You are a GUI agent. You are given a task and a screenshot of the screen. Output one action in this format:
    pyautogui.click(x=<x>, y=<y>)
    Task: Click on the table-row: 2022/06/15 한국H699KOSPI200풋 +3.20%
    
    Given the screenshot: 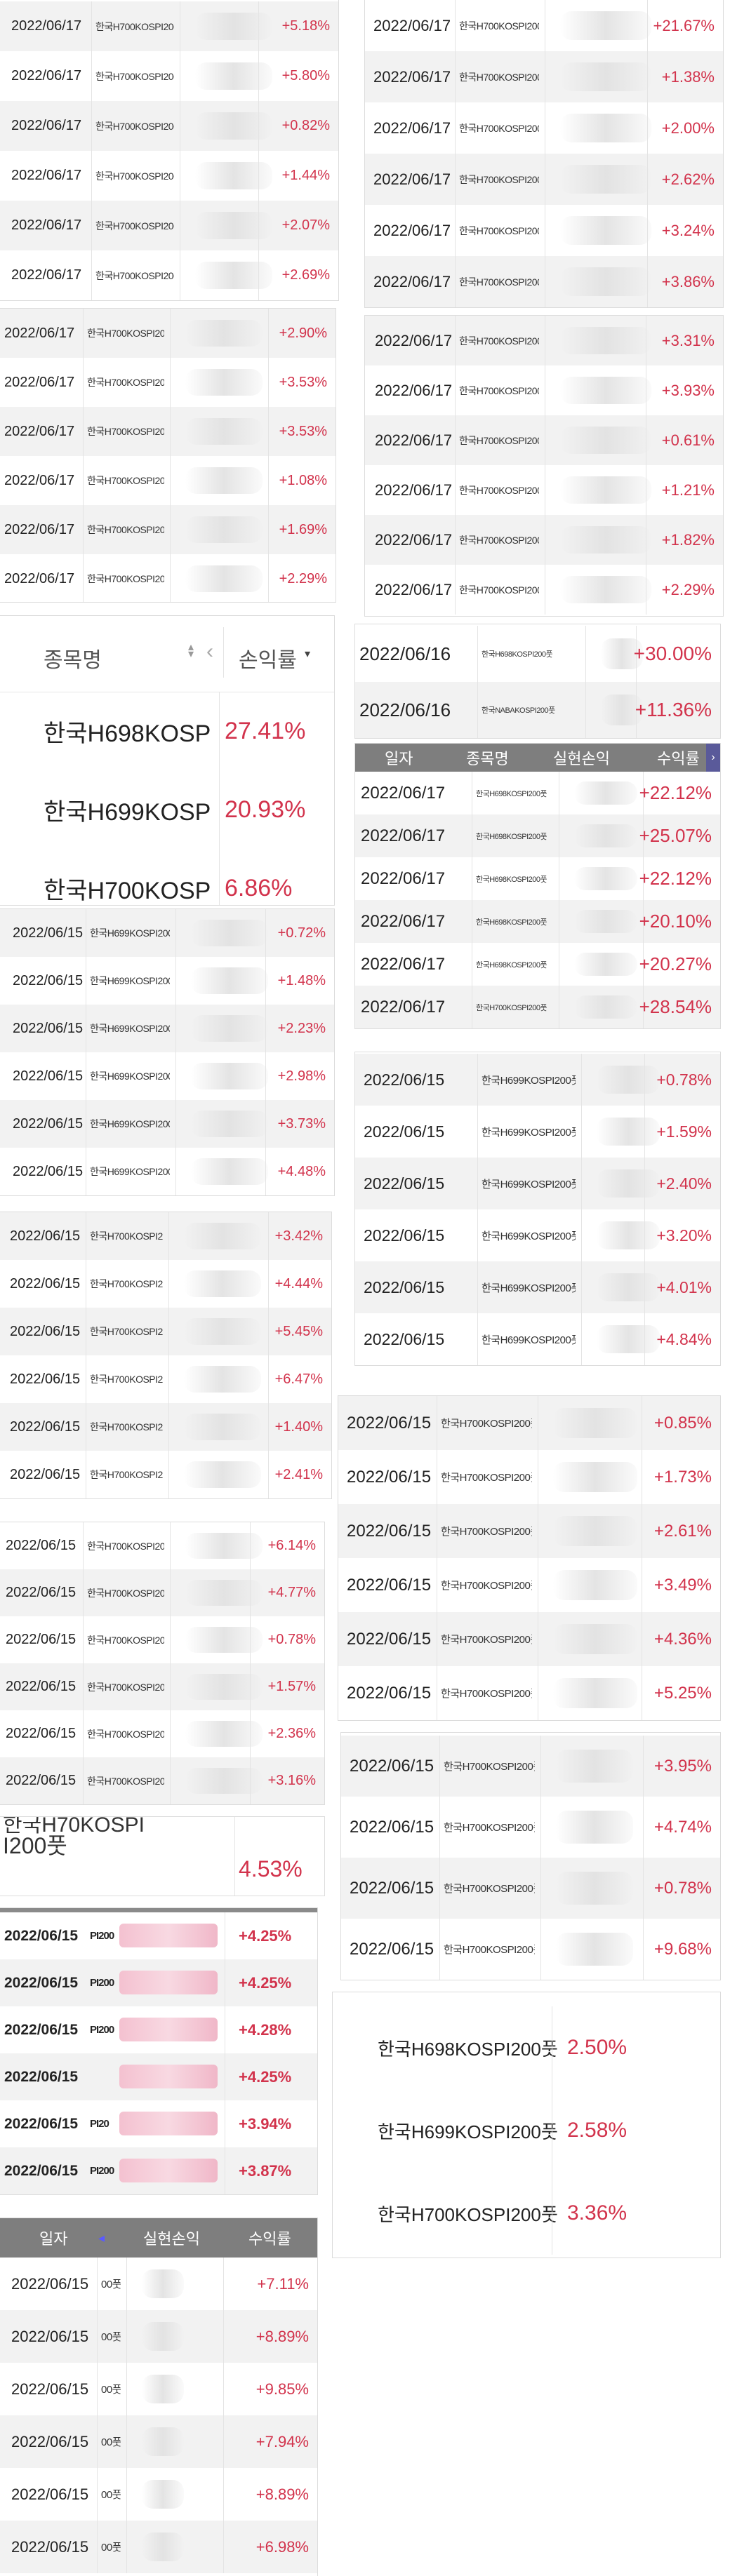 What is the action you would take?
    pyautogui.click(x=537, y=1235)
    